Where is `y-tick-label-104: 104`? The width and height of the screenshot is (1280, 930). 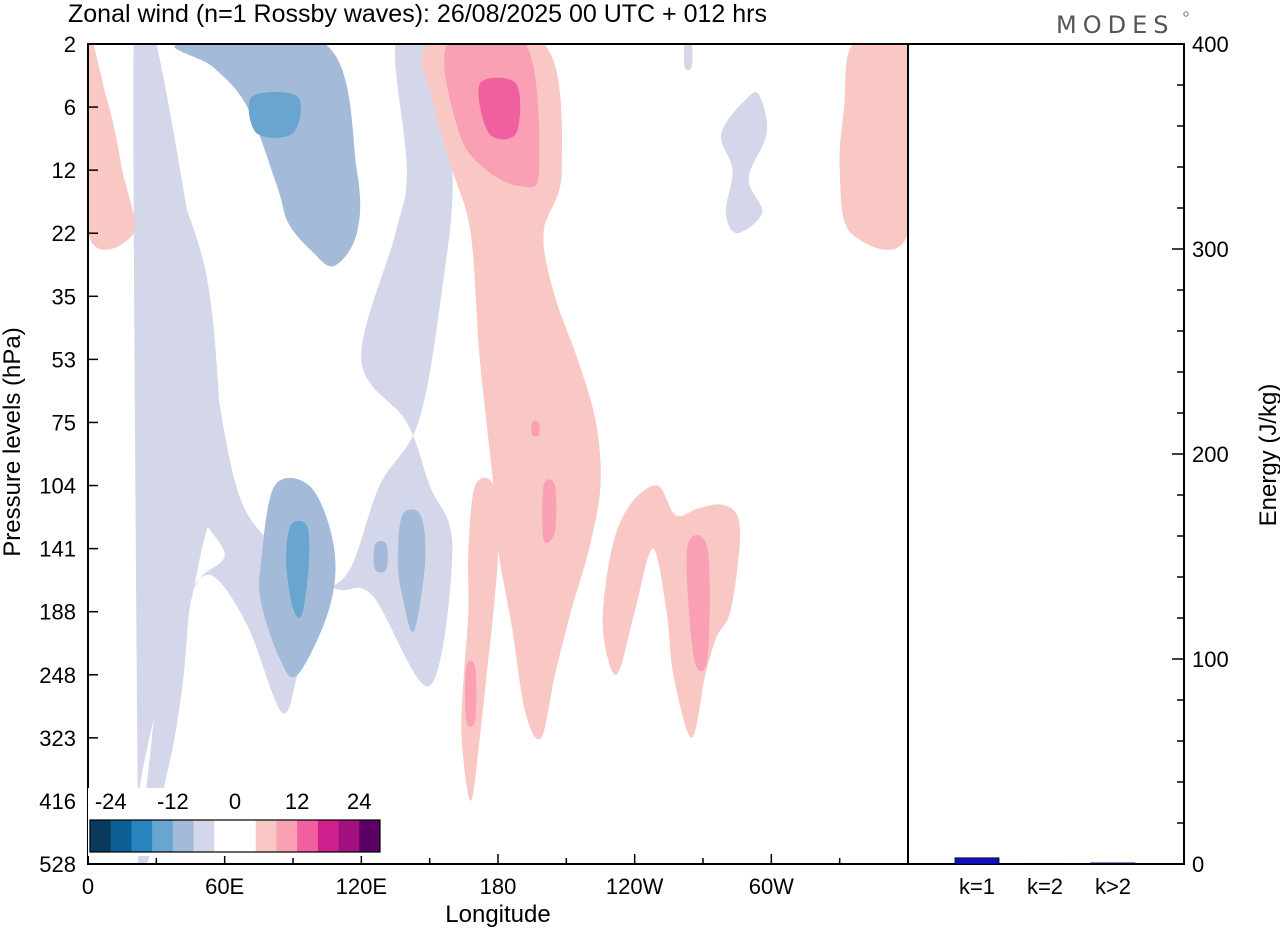 y-tick-label-104: 104 is located at coordinates (57, 486).